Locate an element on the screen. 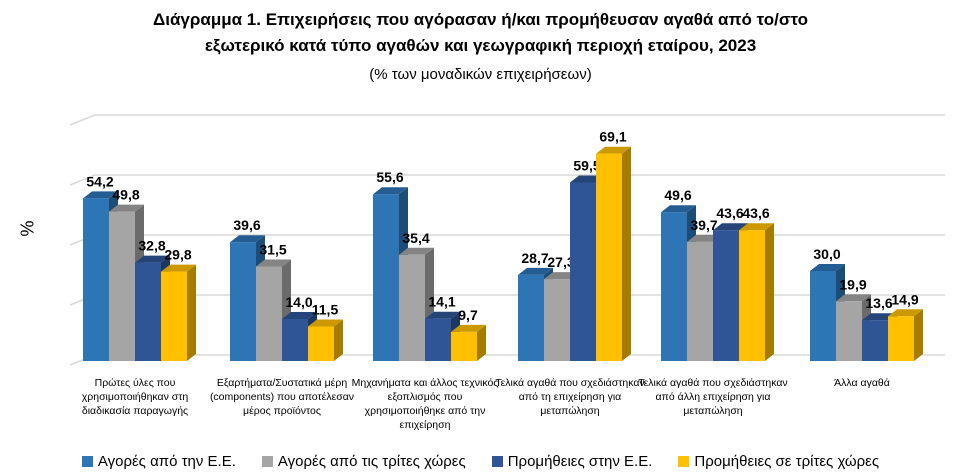 This screenshot has width=961, height=475. legend-item: Αγορές από την Ε.Ε. is located at coordinates (158, 461).